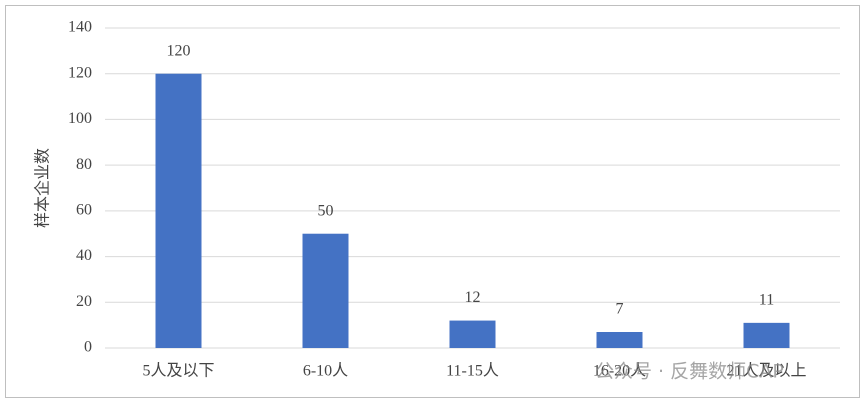  What do you see at coordinates (689, 372) in the screenshot?
I see `watermark: 公众号 · 反舞数师CAP` at bounding box center [689, 372].